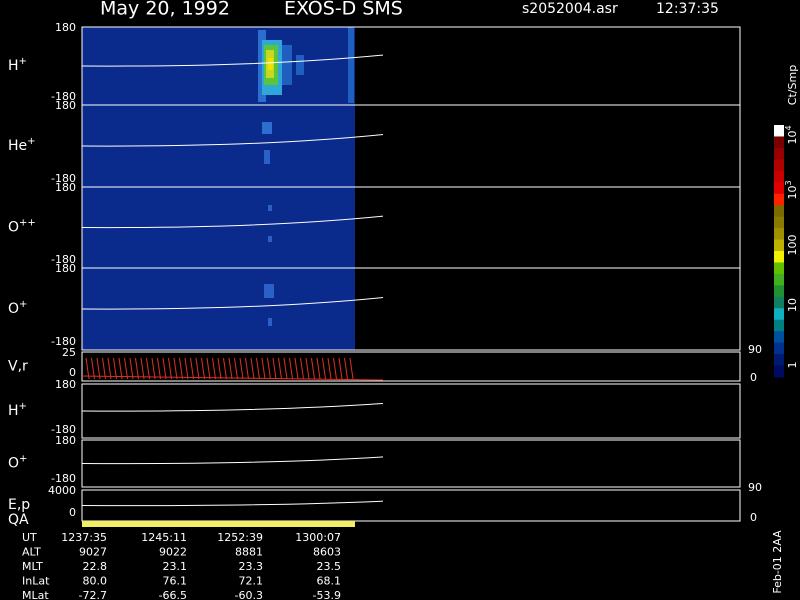 The height and width of the screenshot is (600, 800). Describe the element at coordinates (65, 27) in the screenshot. I see `y-top-label: 180` at that location.